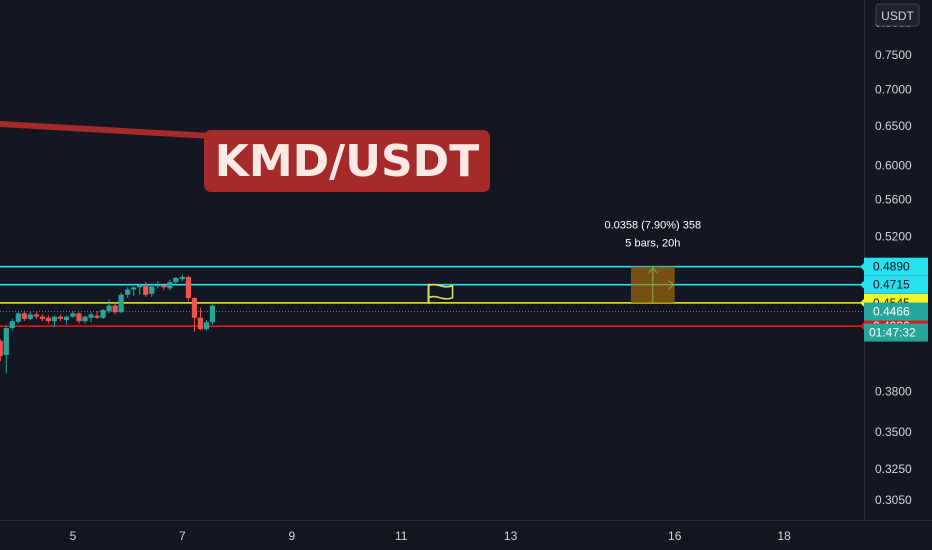  Describe the element at coordinates (893, 432) in the screenshot. I see `price-tick-label: 0.3500` at that location.